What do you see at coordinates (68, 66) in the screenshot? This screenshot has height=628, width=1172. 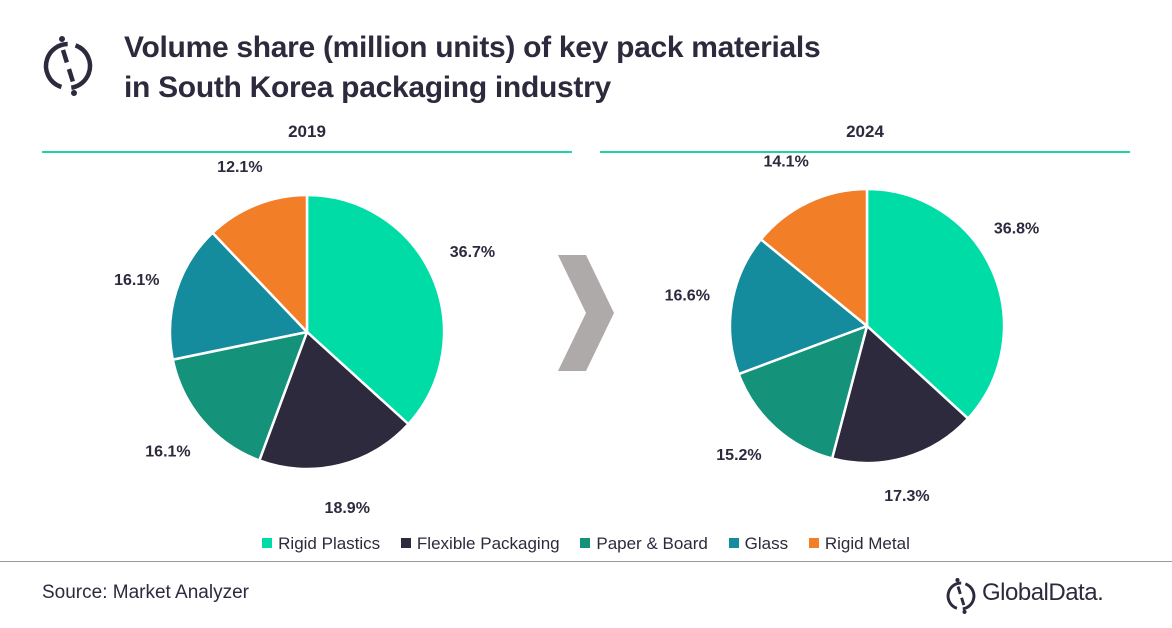 I see `globaldata-logo-icon` at bounding box center [68, 66].